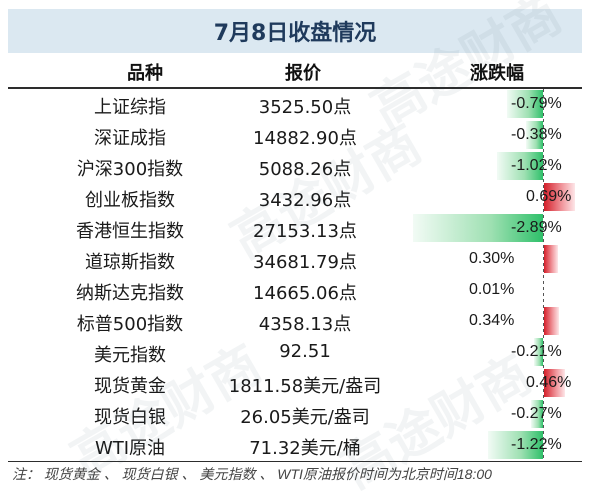 The image size is (590, 502). Describe the element at coordinates (497, 73) in the screenshot. I see `header-change: 涨跌幅` at that location.